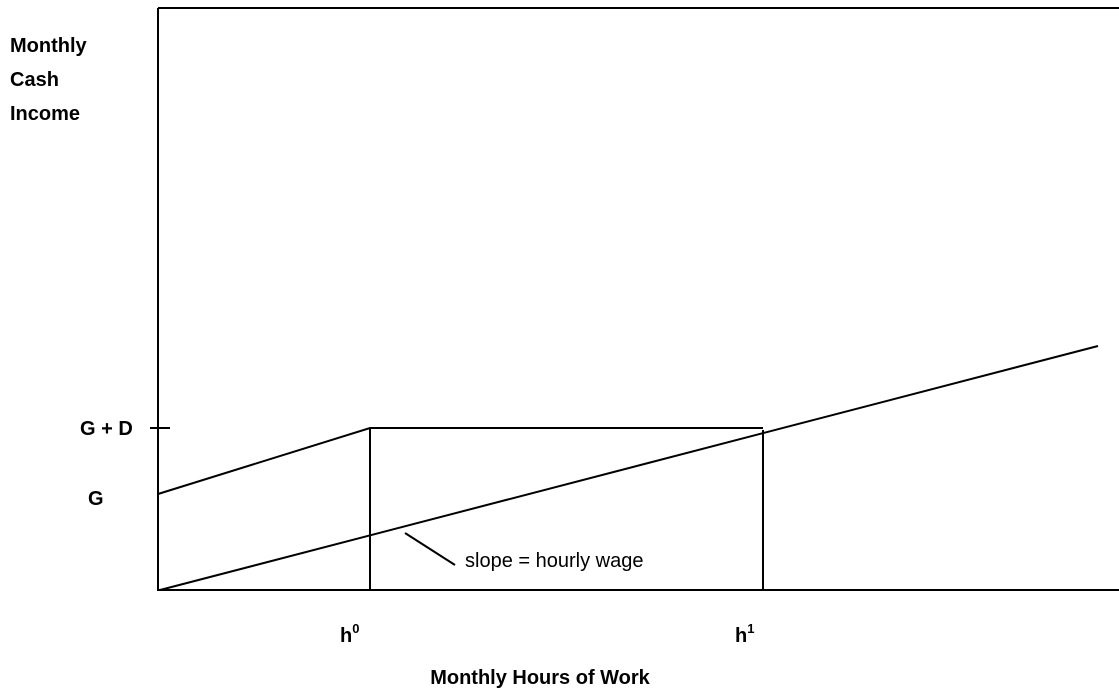 This screenshot has height=694, width=1119. Describe the element at coordinates (34, 80) in the screenshot. I see `y-axis-label: Cash` at that location.